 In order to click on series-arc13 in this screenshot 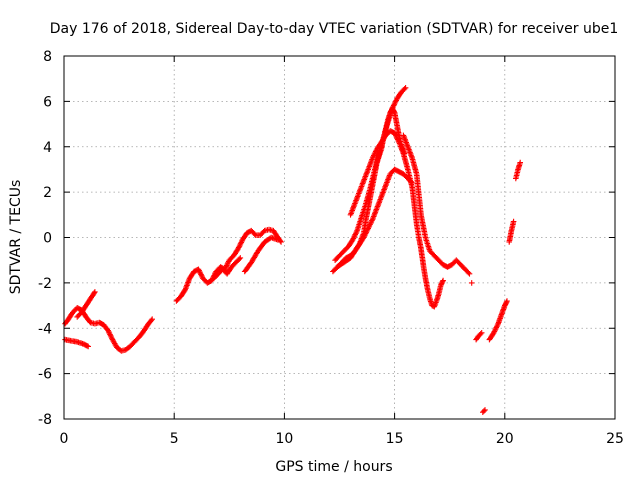, I will do `click(479, 336)`.